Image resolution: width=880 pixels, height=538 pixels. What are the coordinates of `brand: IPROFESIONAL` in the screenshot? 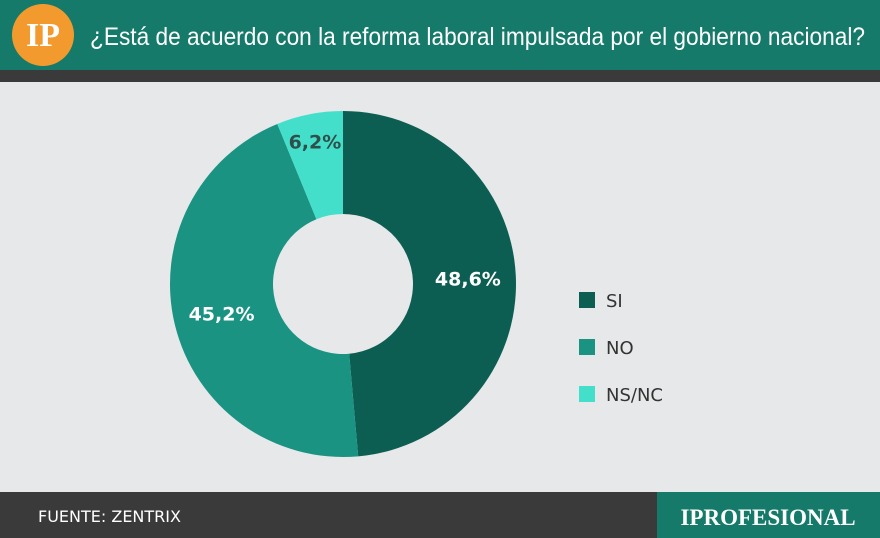 It's located at (767, 517).